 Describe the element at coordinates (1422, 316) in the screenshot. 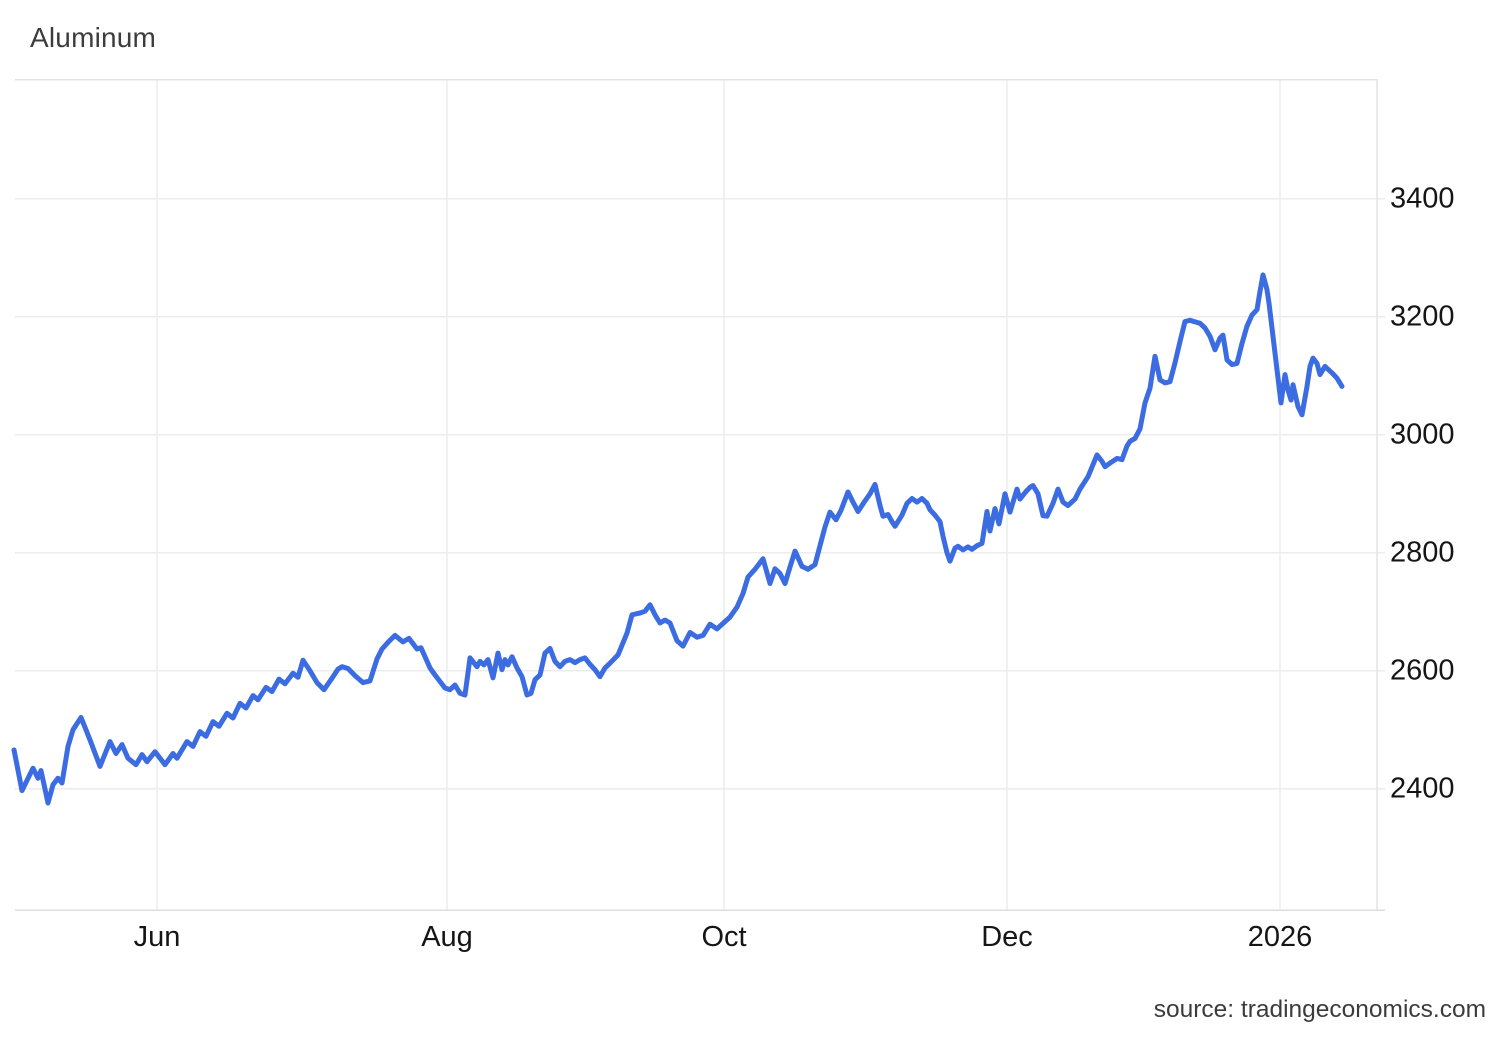

I see `y-axis-label: 3200` at that location.